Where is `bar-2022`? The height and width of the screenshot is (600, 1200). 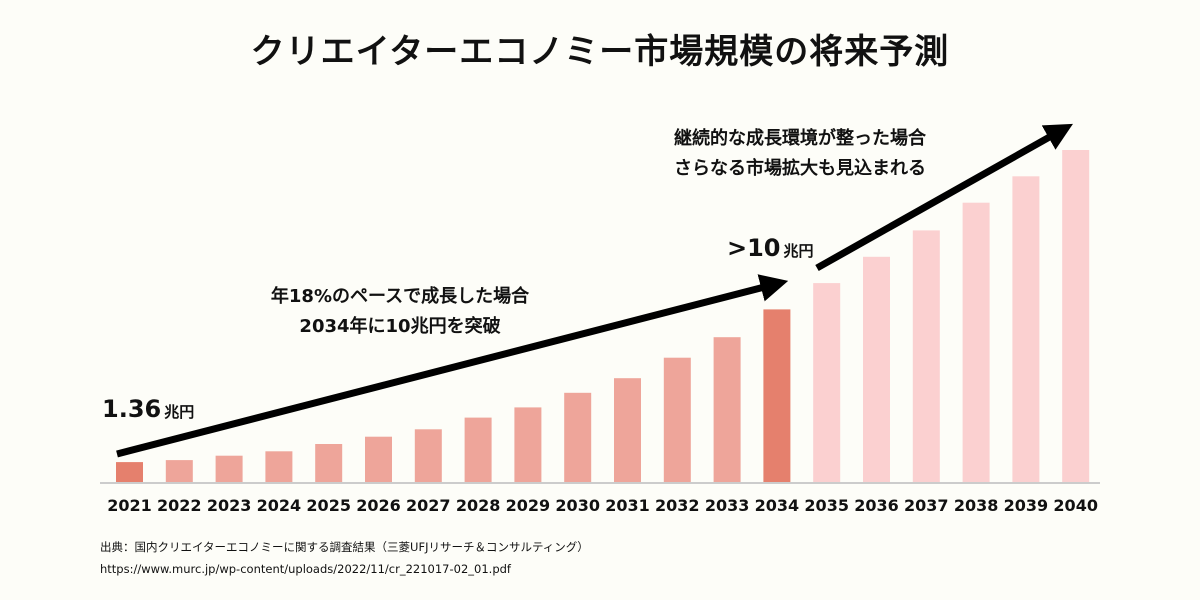
bar-2022 is located at coordinates (179, 471).